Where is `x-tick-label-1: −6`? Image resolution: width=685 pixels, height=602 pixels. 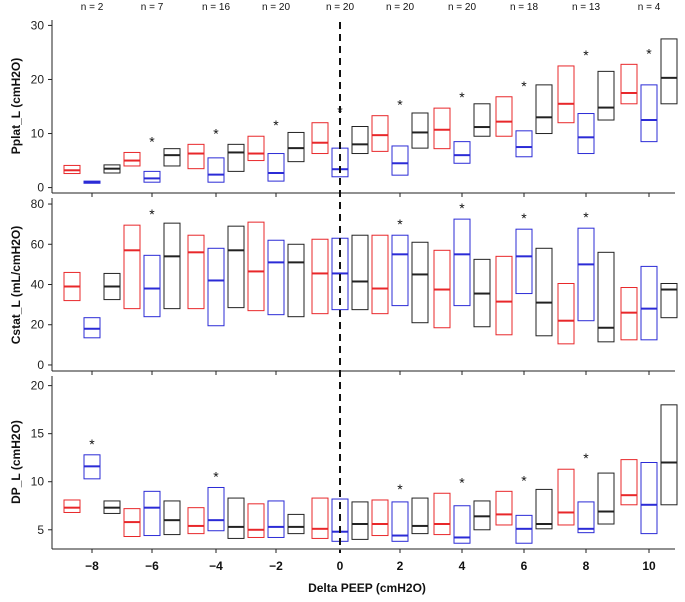
x-tick-label-1: −6 is located at coordinates (152, 566).